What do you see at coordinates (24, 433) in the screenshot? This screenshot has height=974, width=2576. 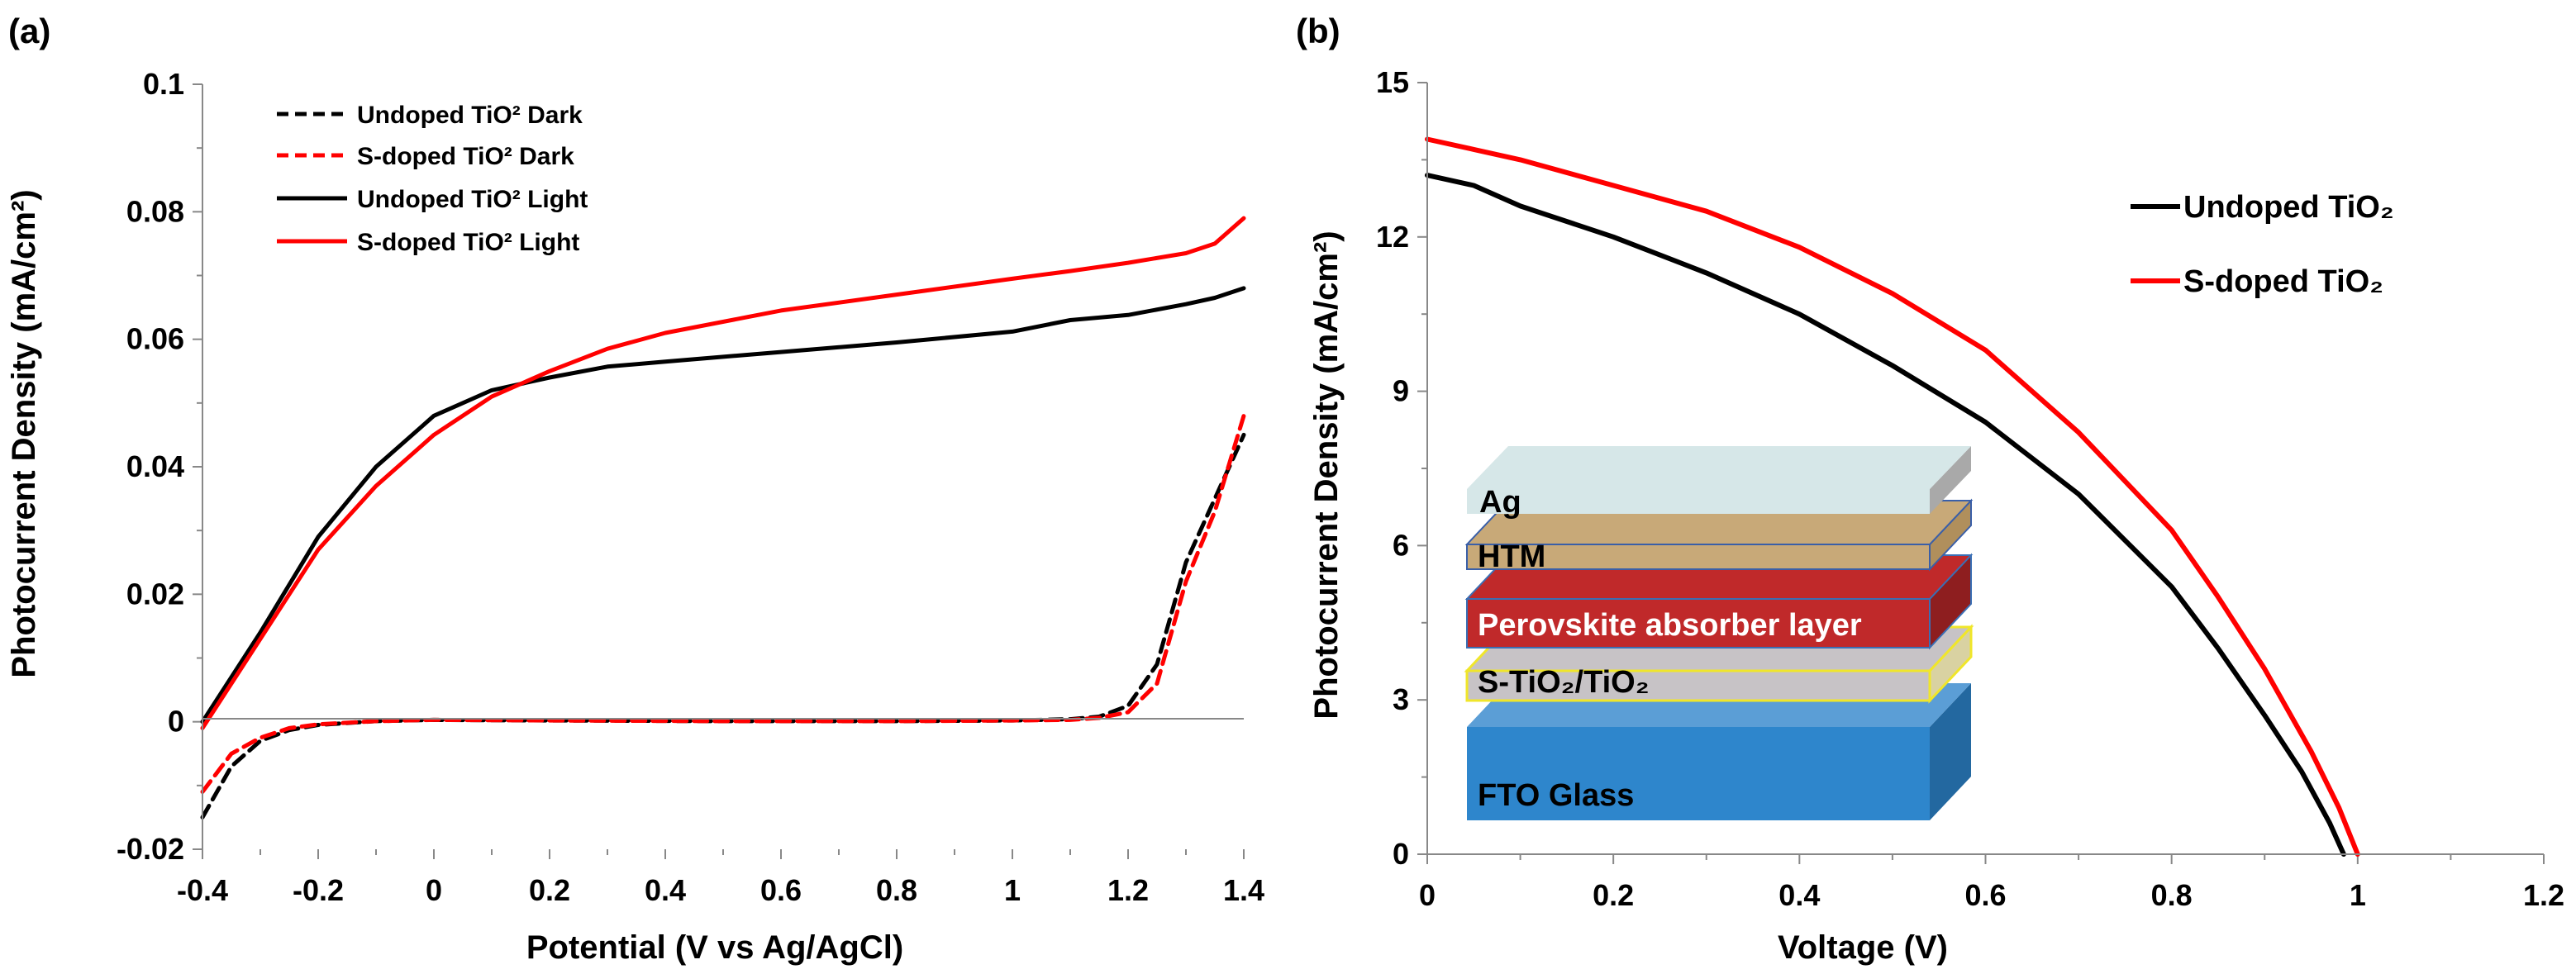 I see `y-axis-label-a: Photocurrent Density (mA/cm²)` at bounding box center [24, 433].